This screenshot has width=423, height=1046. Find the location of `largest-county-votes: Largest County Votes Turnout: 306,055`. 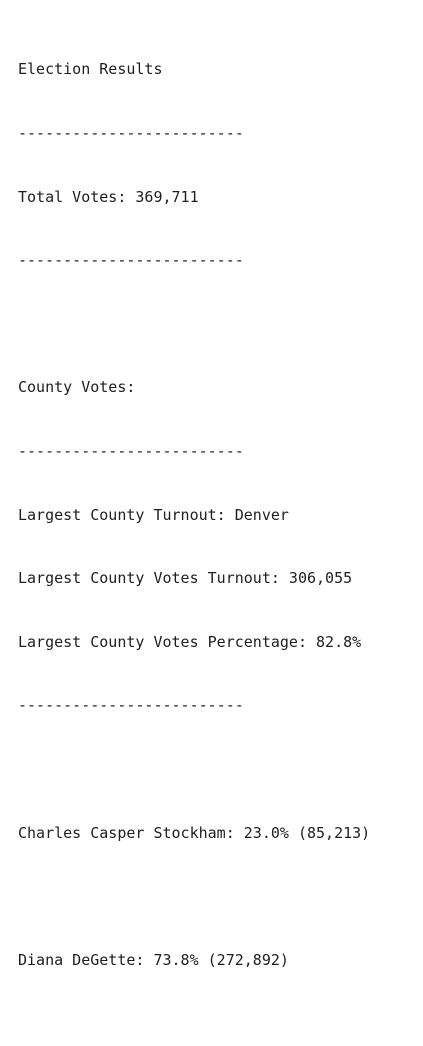

largest-county-votes: Largest County Votes Turnout: 306,055 is located at coordinates (185, 578).